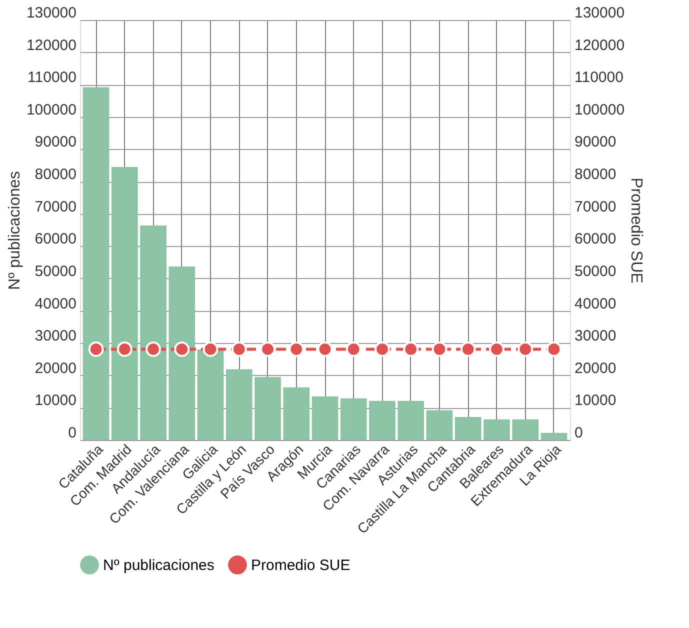  What do you see at coordinates (15, 230) in the screenshot?
I see `y-axis-title: Nº publicaciones` at bounding box center [15, 230].